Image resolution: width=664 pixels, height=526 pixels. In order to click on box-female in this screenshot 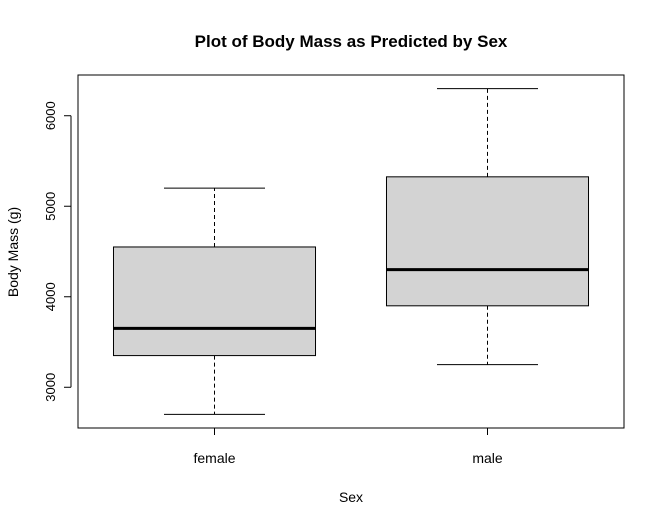, I will do `click(214, 301)`.